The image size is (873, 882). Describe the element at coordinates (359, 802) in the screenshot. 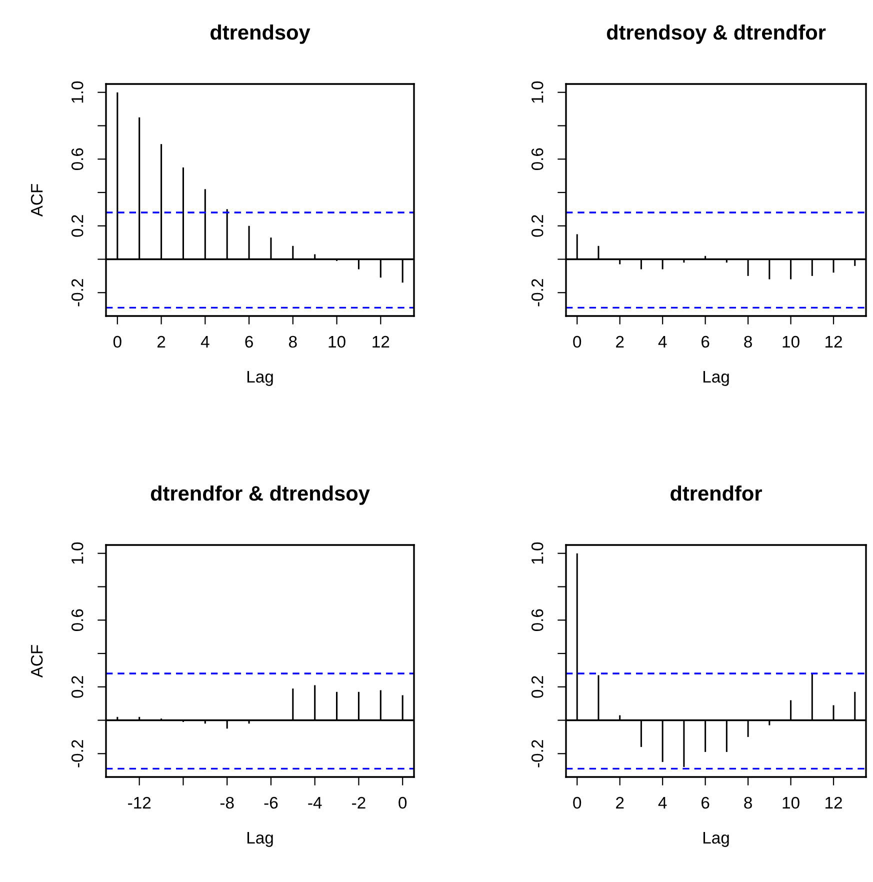

I see `x-tick-label: -2` at that location.